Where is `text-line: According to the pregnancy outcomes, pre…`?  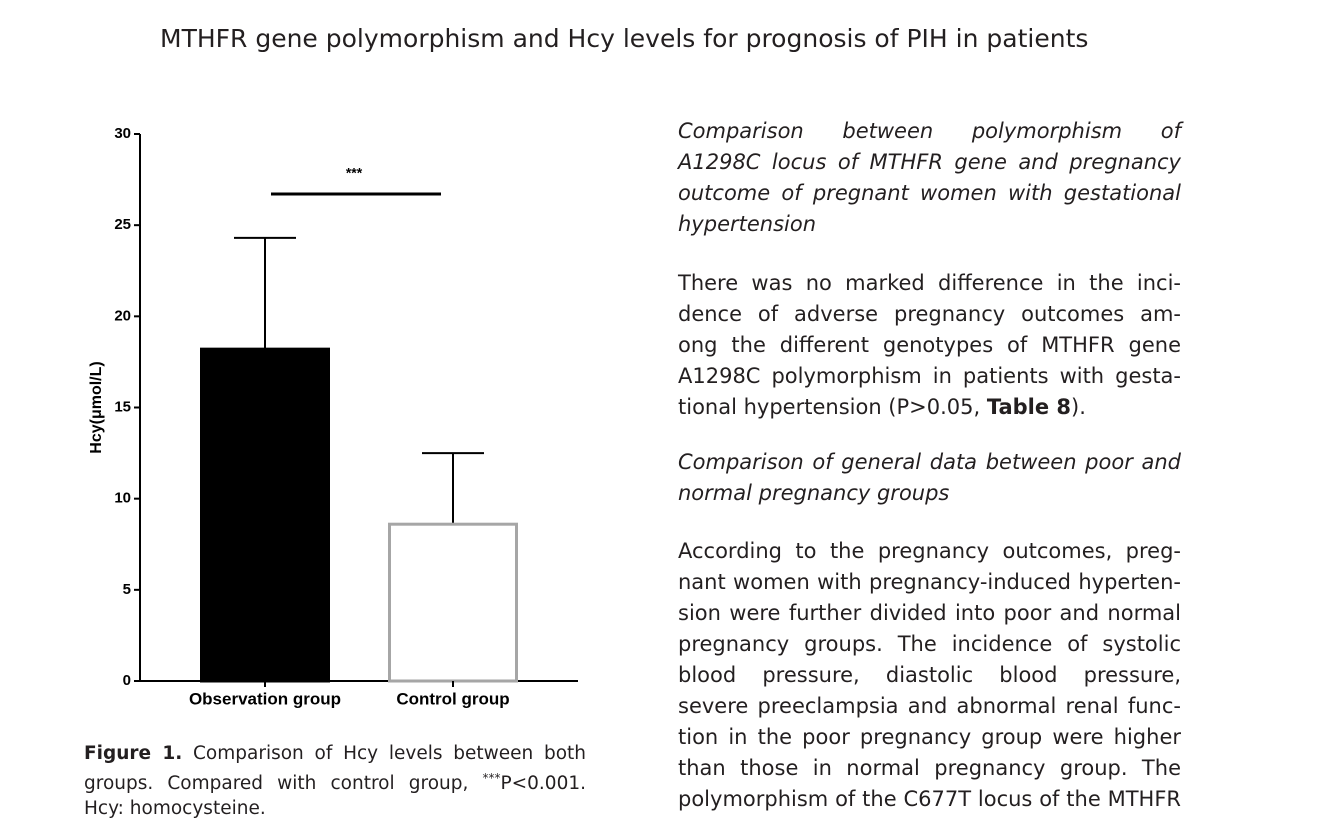 text-line: According to the pregnancy outcomes, pre… is located at coordinates (929, 551).